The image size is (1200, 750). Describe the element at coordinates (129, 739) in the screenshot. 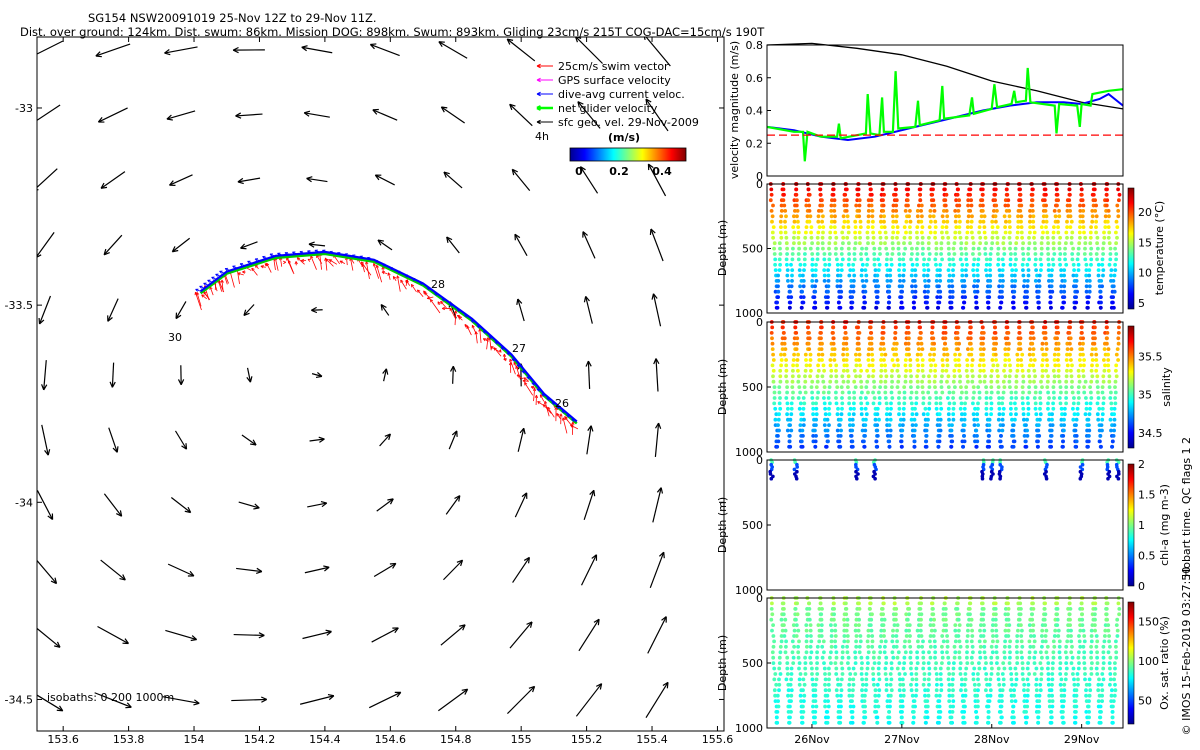

I see `map-x-tick-1: 153.8` at that location.